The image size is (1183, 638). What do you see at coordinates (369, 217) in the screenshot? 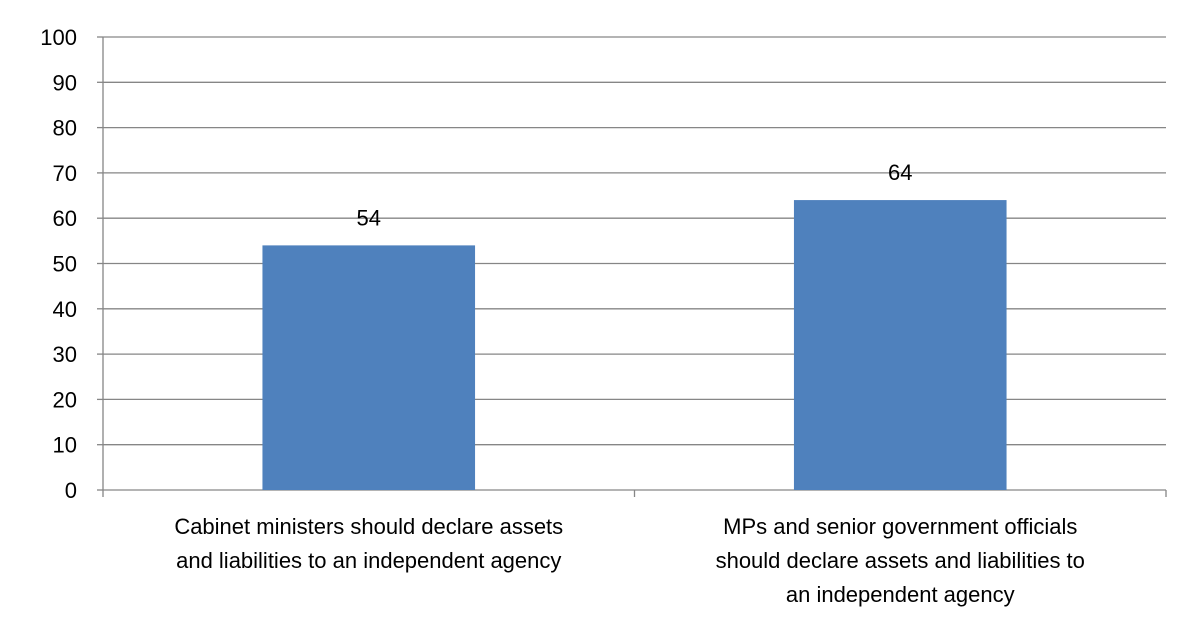
I see `data-label-1: 54` at bounding box center [369, 217].